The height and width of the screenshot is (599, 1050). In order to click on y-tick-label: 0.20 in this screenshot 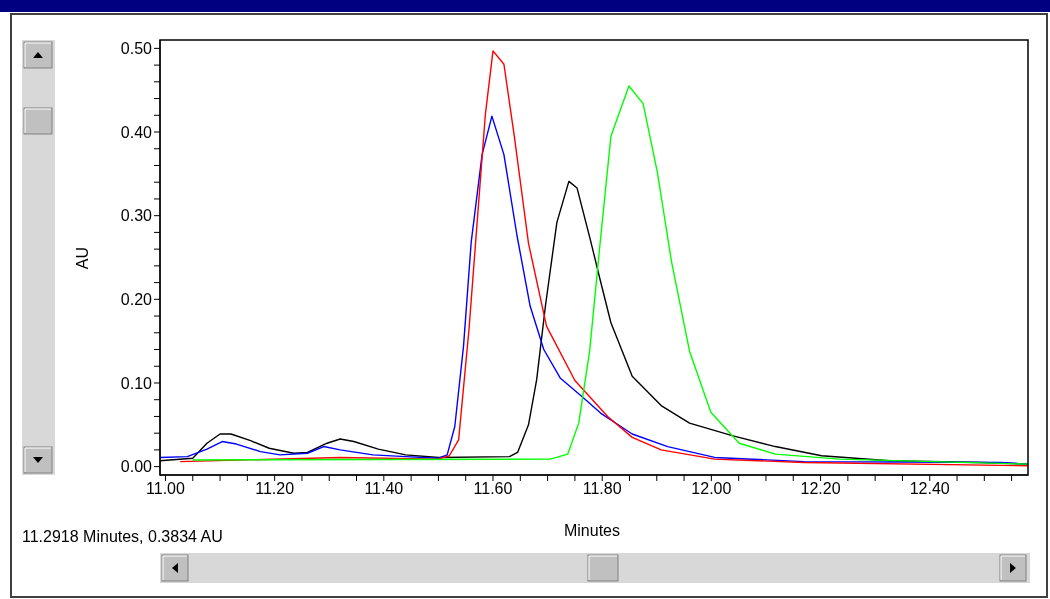, I will do `click(136, 300)`.